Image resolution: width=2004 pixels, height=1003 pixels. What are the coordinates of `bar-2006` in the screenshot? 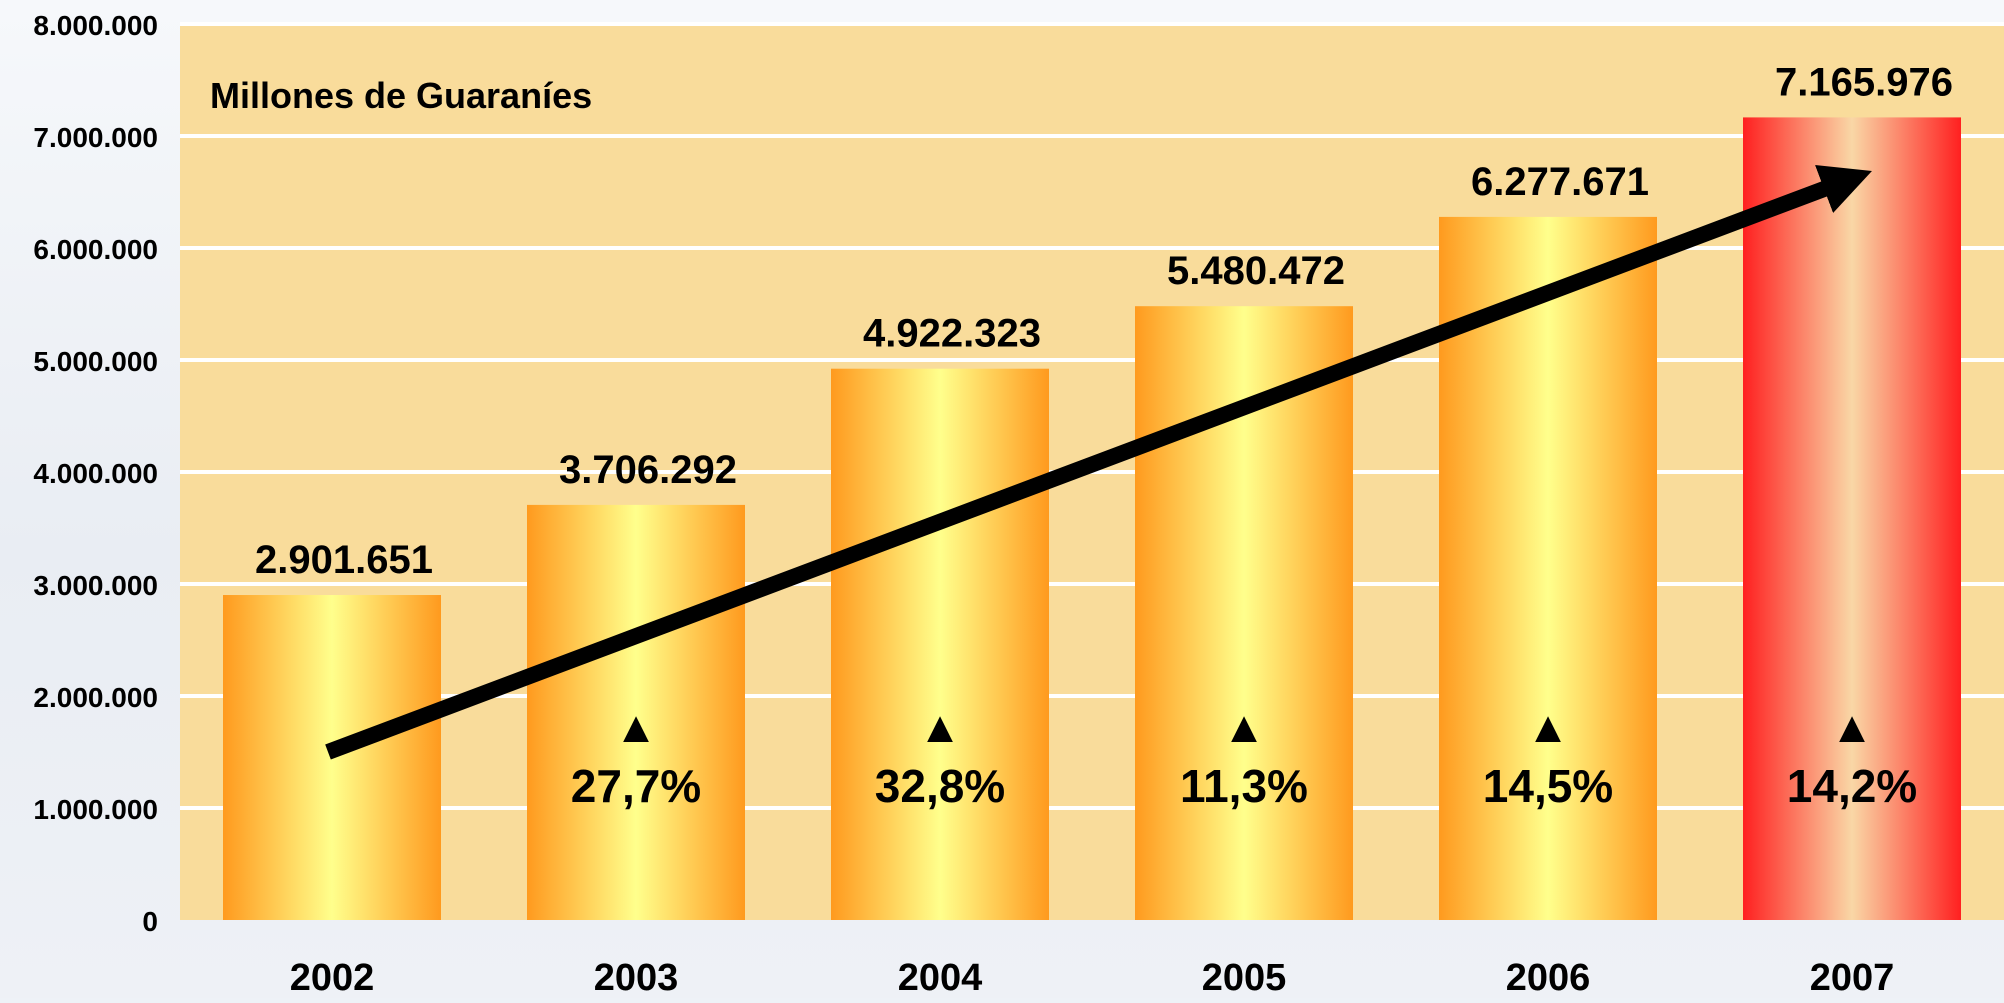 It's located at (1548, 568).